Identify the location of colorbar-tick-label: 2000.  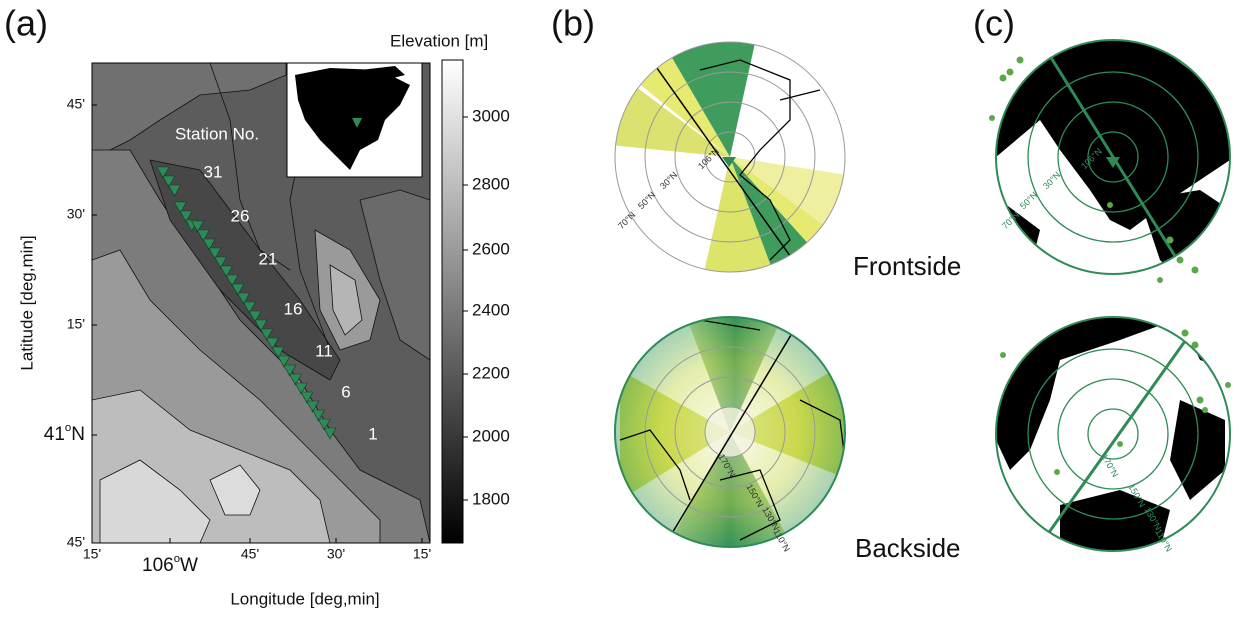
(491, 435).